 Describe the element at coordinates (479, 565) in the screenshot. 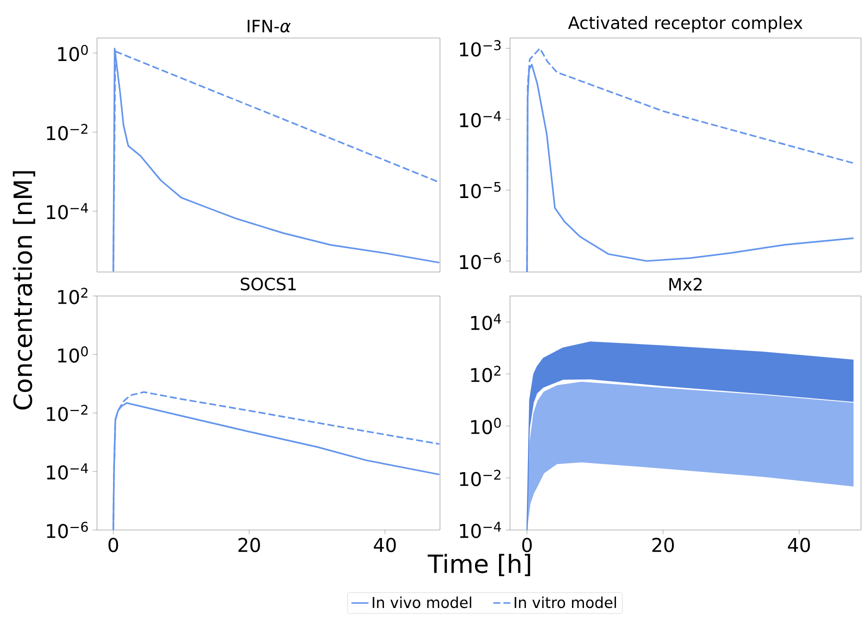

I see `x-axis-title: Time [h]` at that location.